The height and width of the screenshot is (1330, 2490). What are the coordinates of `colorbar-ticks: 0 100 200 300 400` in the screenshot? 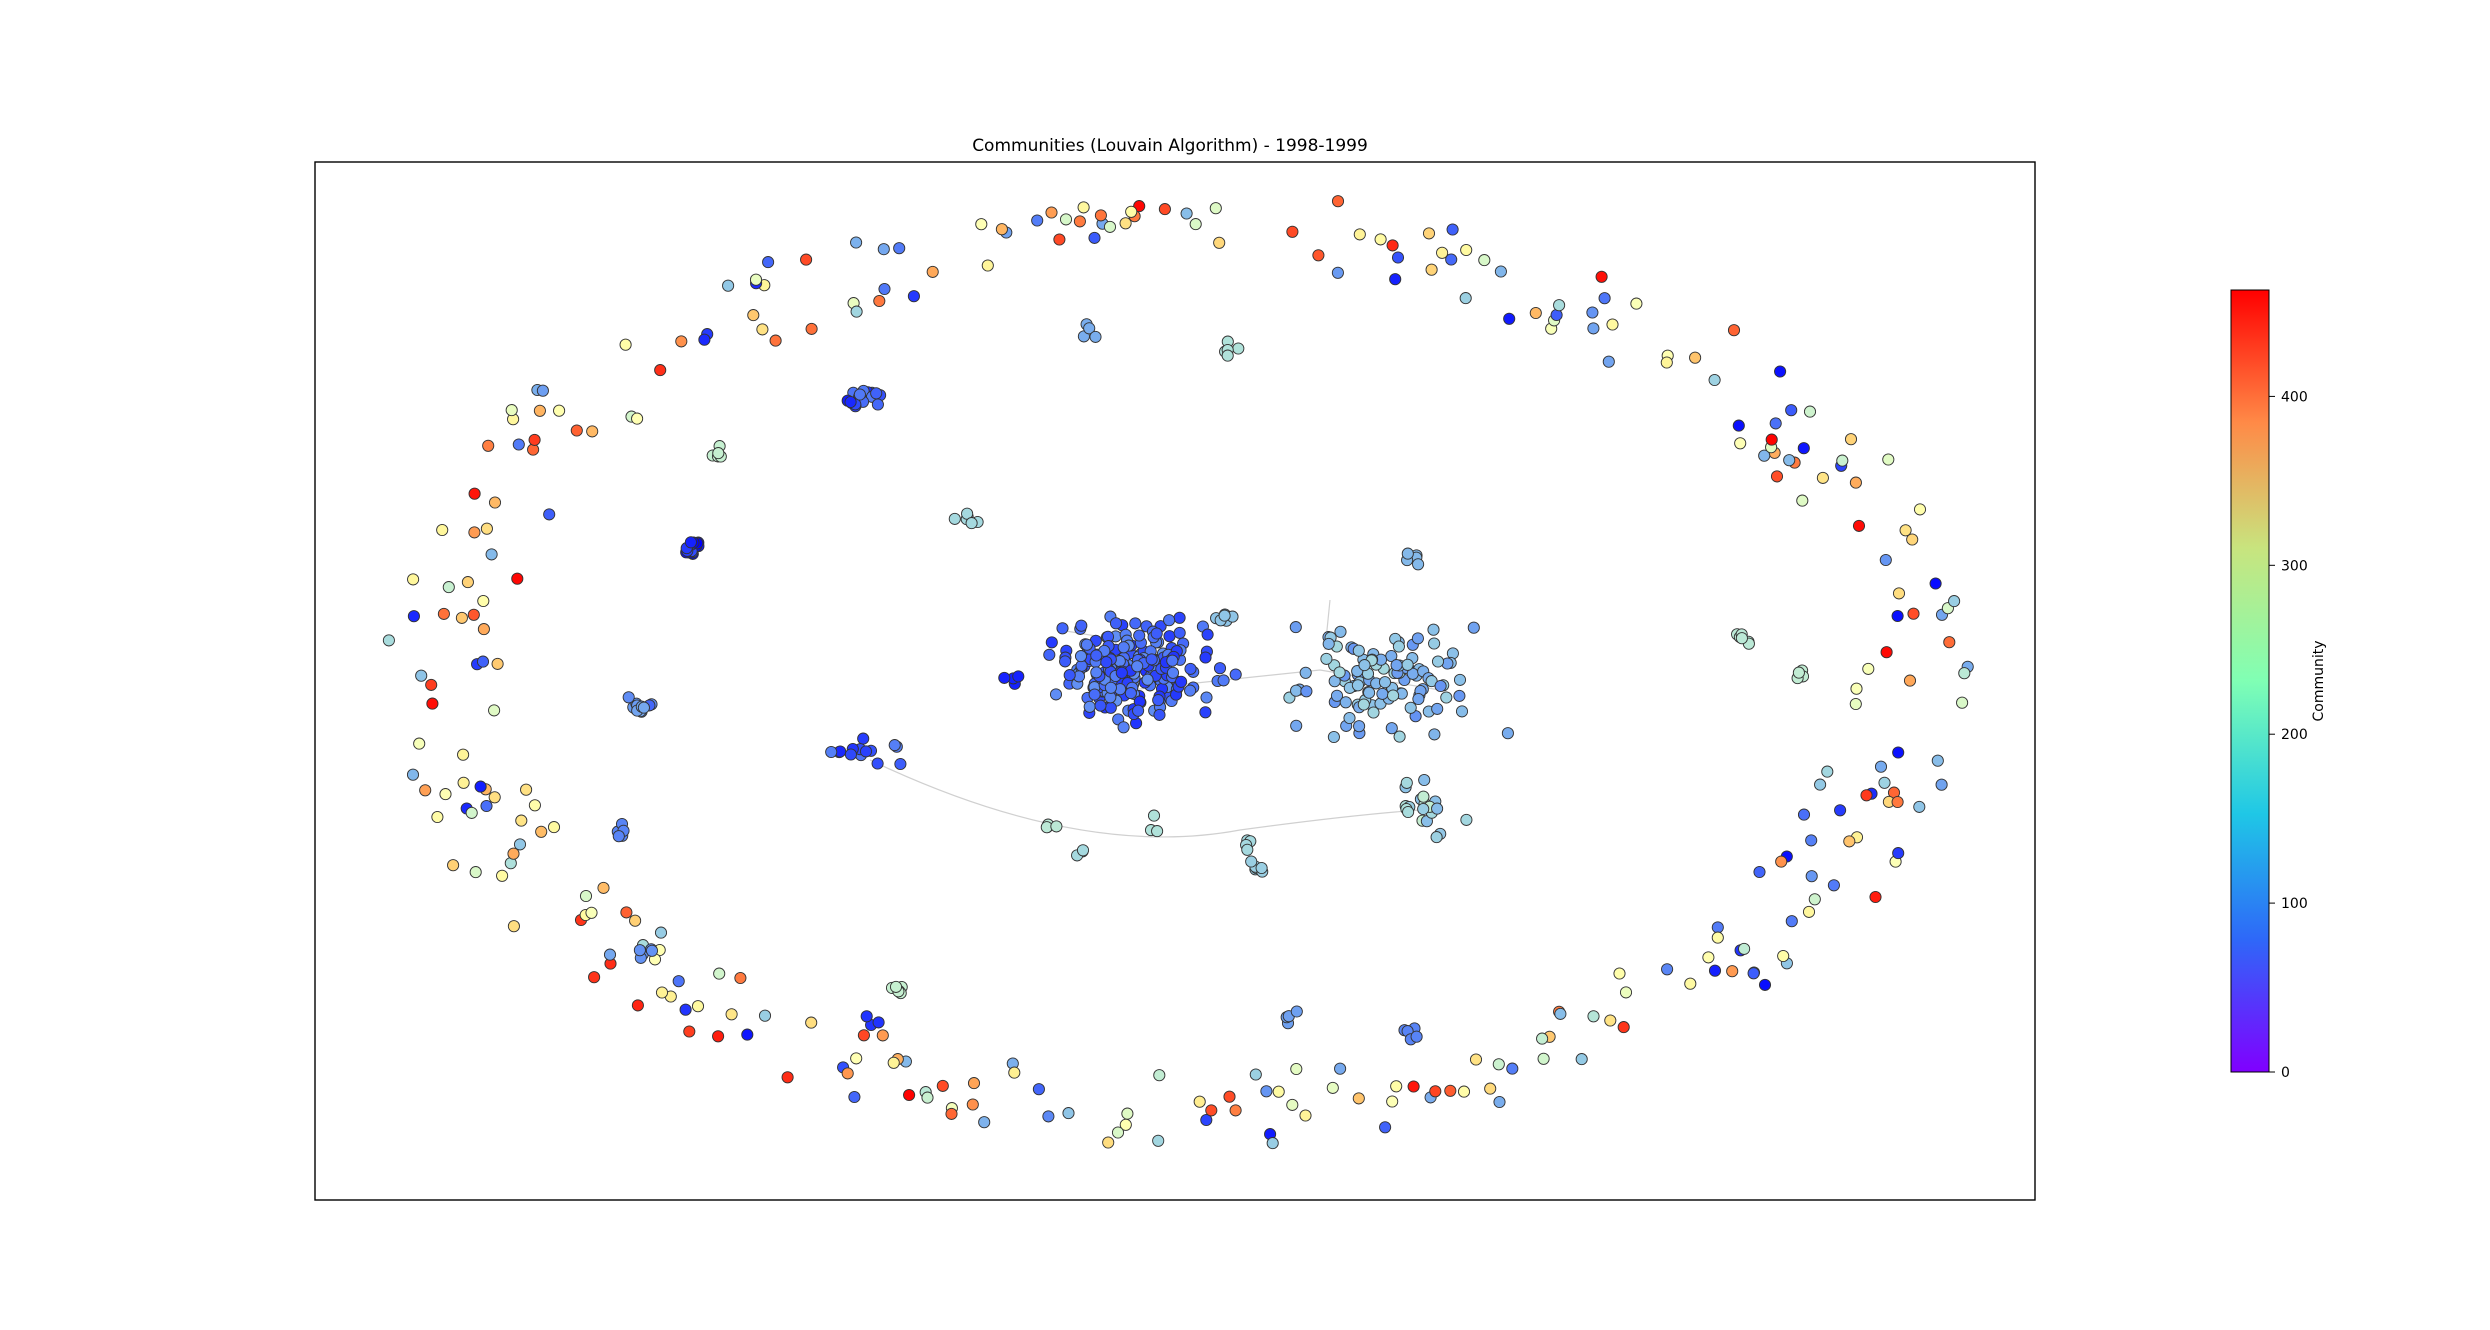 It's located at (2288, 735).